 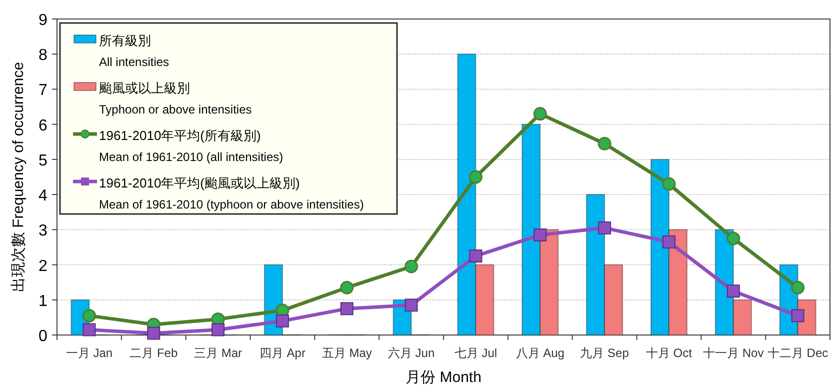 What do you see at coordinates (733, 353) in the screenshot?
I see `x-tick-label: 十一月 Nov` at bounding box center [733, 353].